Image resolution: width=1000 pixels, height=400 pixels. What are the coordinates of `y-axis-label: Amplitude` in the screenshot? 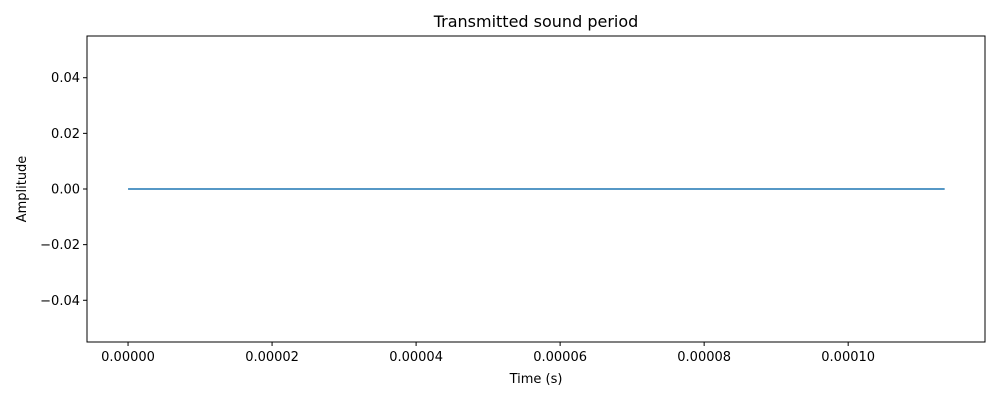 It's located at (22, 189).